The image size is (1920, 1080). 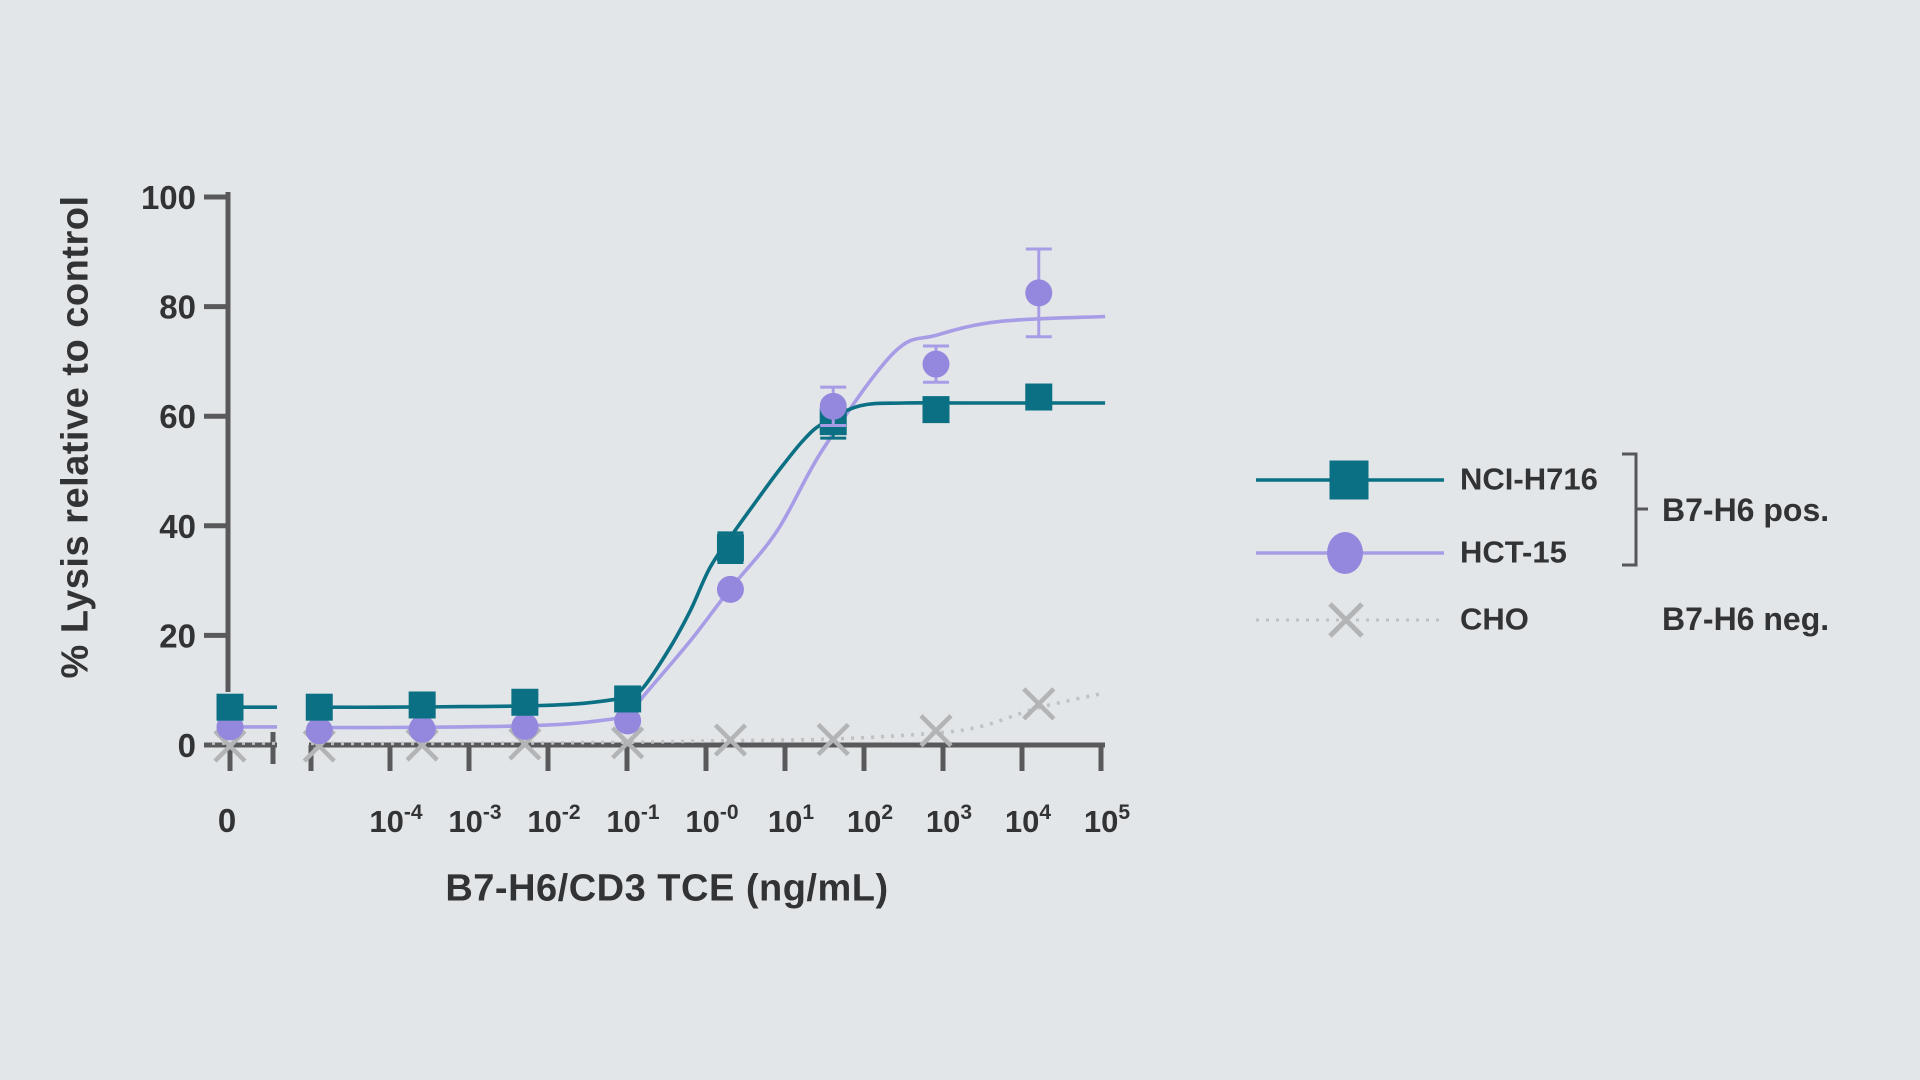 What do you see at coordinates (1513, 552) in the screenshot?
I see `legend-label-hct-15: HCT-15` at bounding box center [1513, 552].